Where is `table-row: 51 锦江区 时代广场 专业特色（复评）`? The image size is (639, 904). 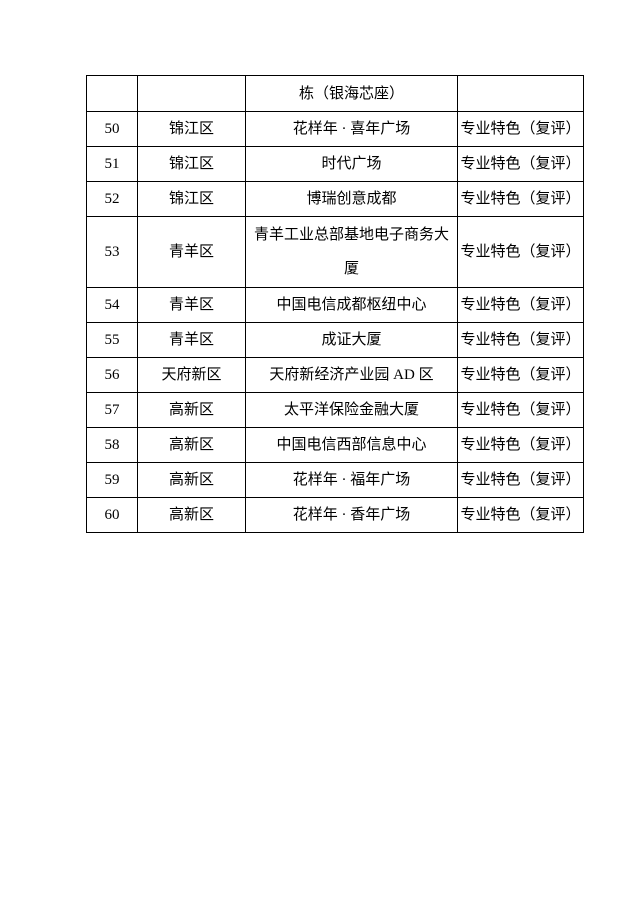 table-row: 51 锦江区 时代广场 专业特色（复评） is located at coordinates (335, 164).